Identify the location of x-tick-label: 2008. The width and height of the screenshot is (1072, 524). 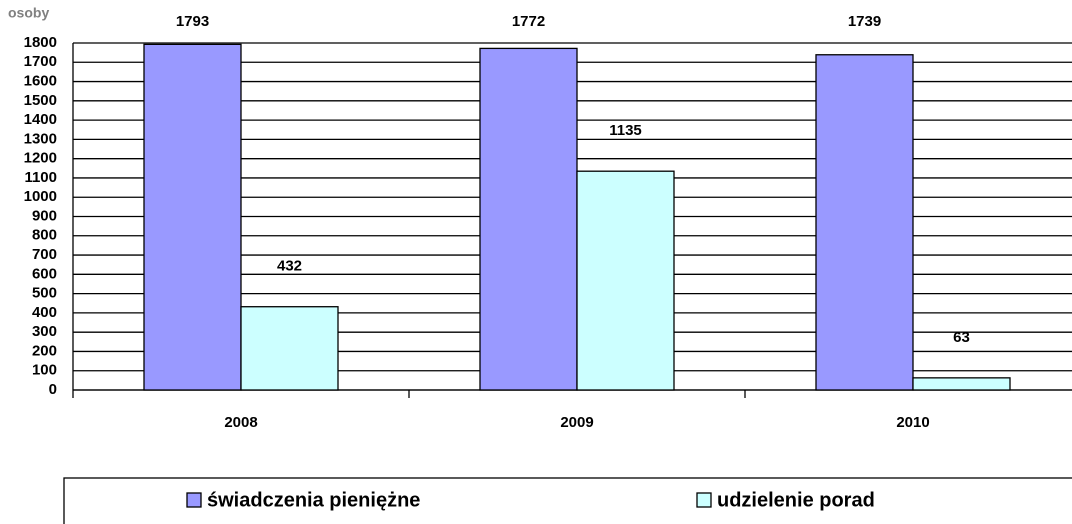
(240, 422).